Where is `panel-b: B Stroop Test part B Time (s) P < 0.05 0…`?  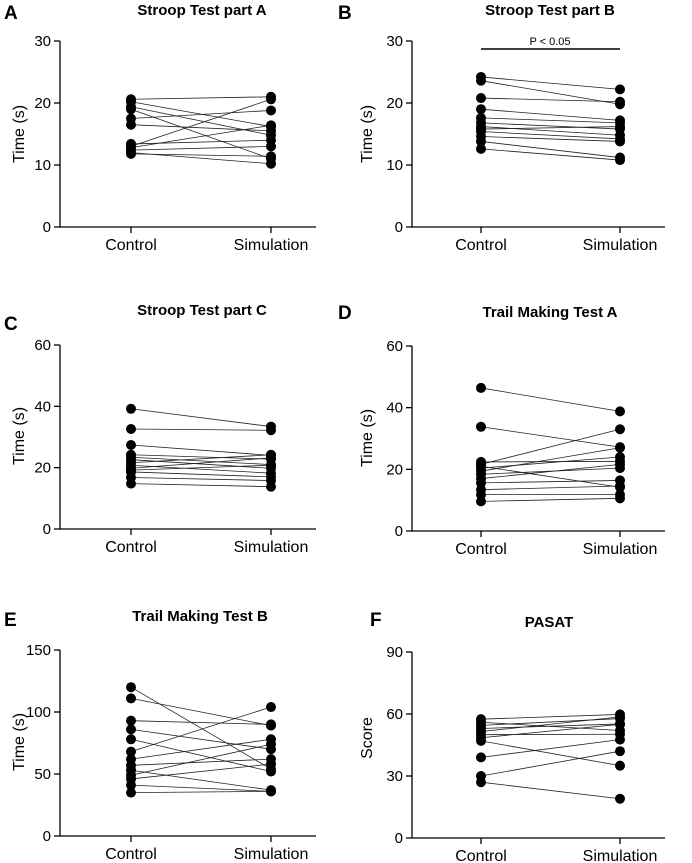
panel-b: B Stroop Test part B Time (s) P < 0.05 0… is located at coordinates (501, 128).